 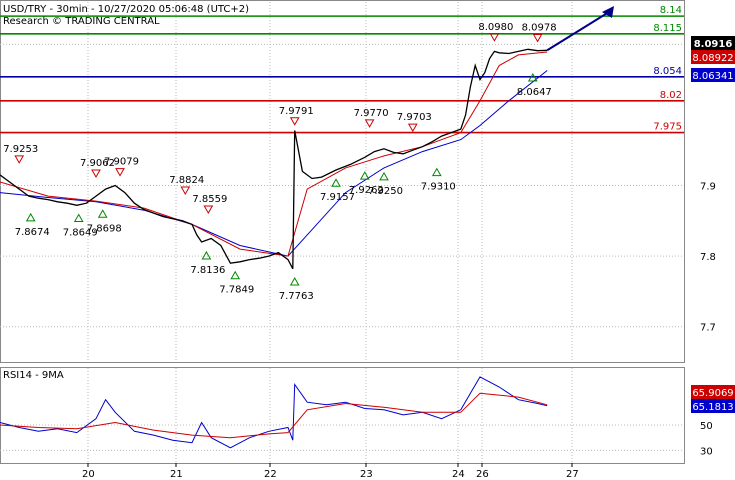 I want to click on forecast-arrow-line, so click(x=578, y=31).